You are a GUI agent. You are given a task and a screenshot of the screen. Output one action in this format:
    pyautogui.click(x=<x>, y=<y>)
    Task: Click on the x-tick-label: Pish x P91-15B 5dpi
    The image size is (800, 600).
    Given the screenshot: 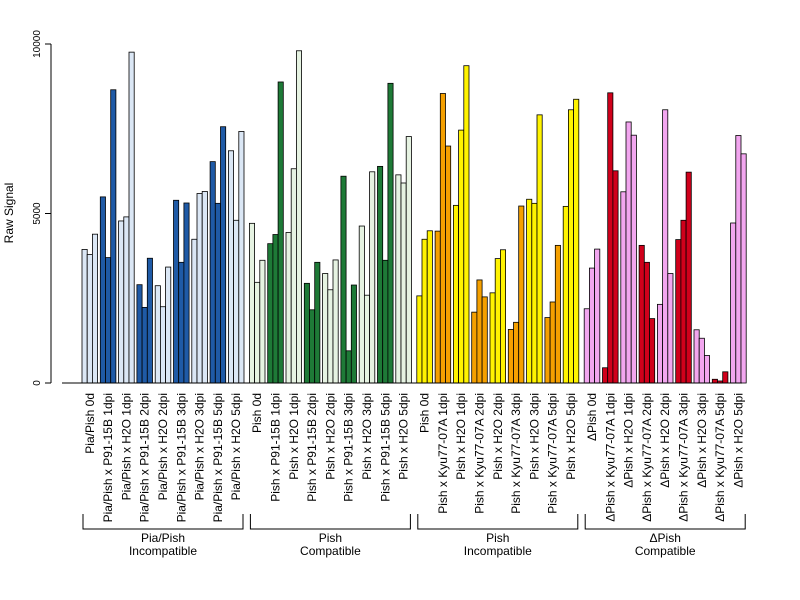 What is the action you would take?
    pyautogui.click(x=385, y=447)
    